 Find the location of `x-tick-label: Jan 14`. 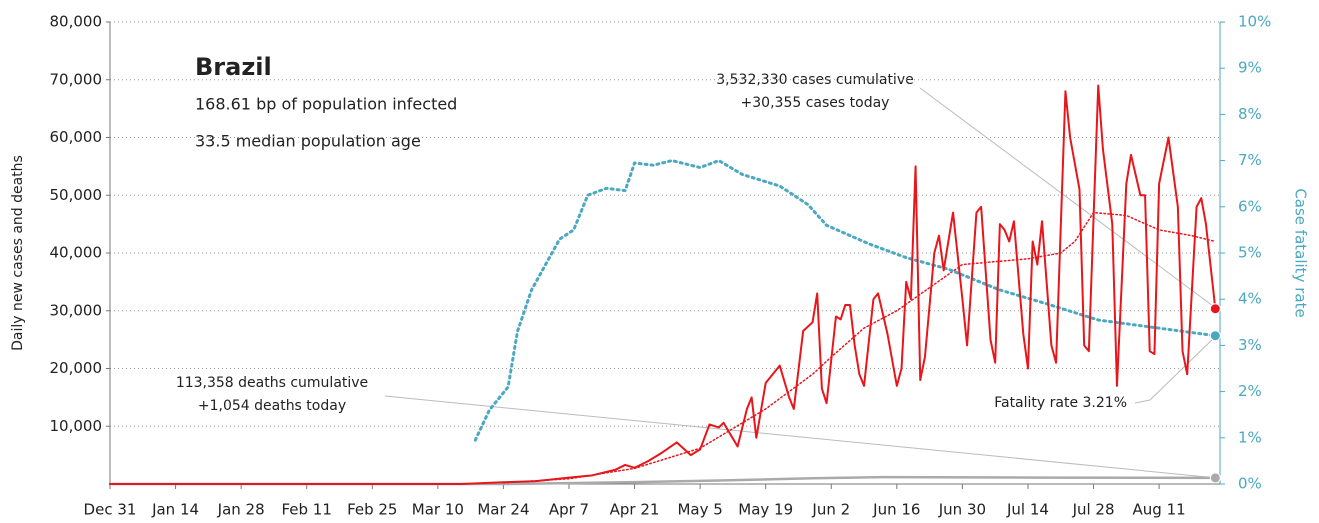

x-tick-label: Jan 14 is located at coordinates (175, 510).